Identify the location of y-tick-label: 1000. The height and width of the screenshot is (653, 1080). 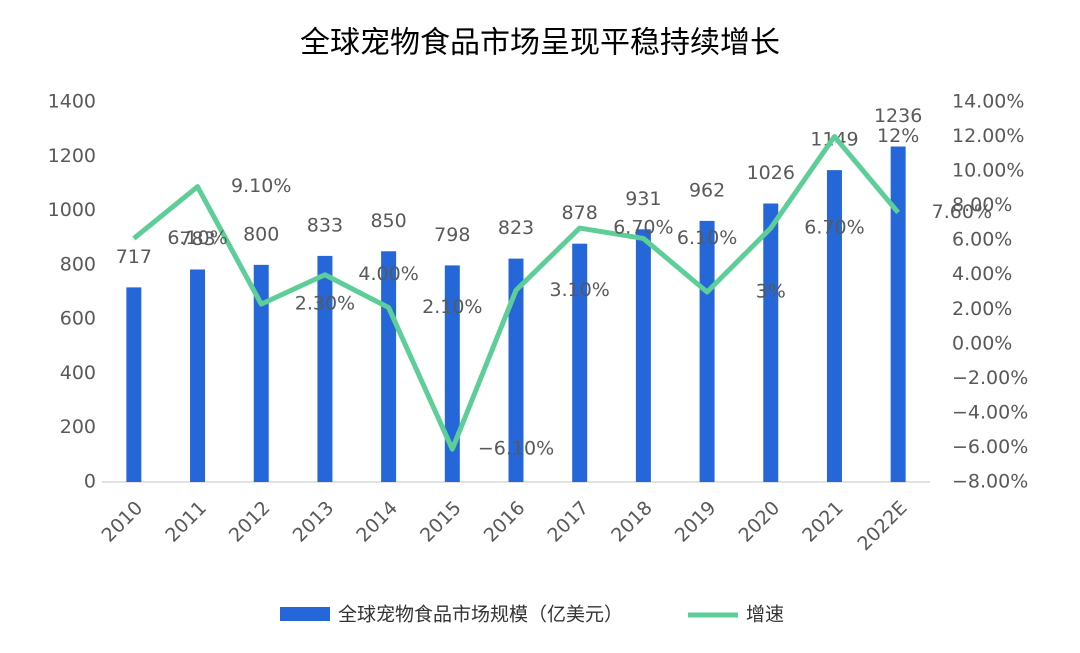
(72, 210).